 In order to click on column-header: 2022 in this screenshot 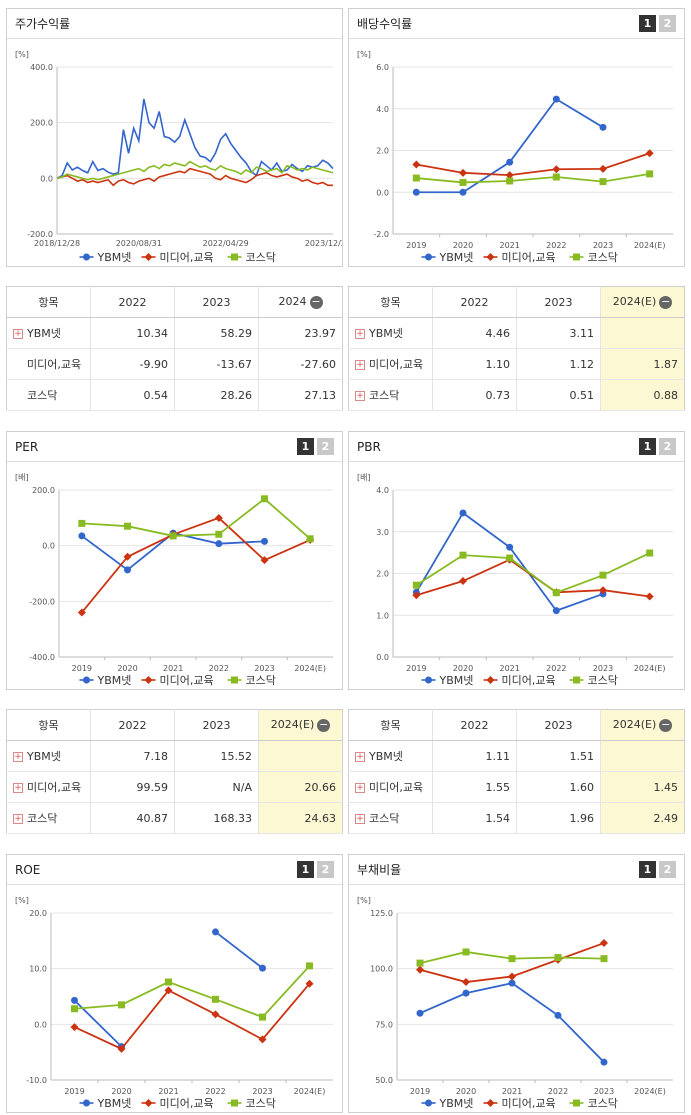, I will do `click(475, 725)`.